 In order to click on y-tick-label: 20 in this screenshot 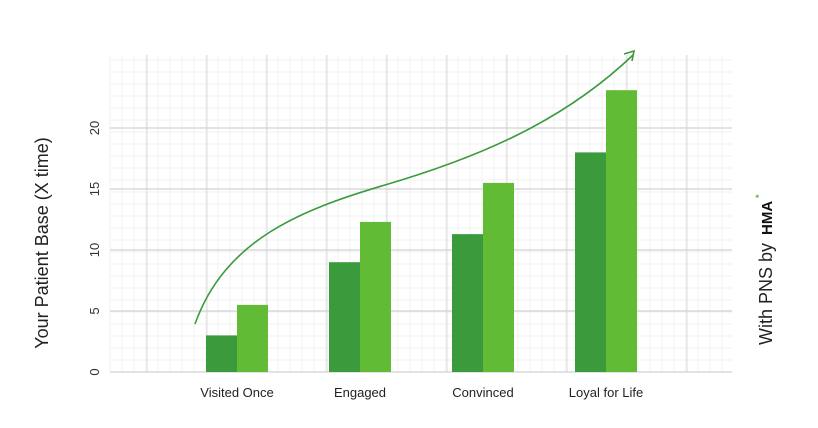, I will do `click(94, 128)`.